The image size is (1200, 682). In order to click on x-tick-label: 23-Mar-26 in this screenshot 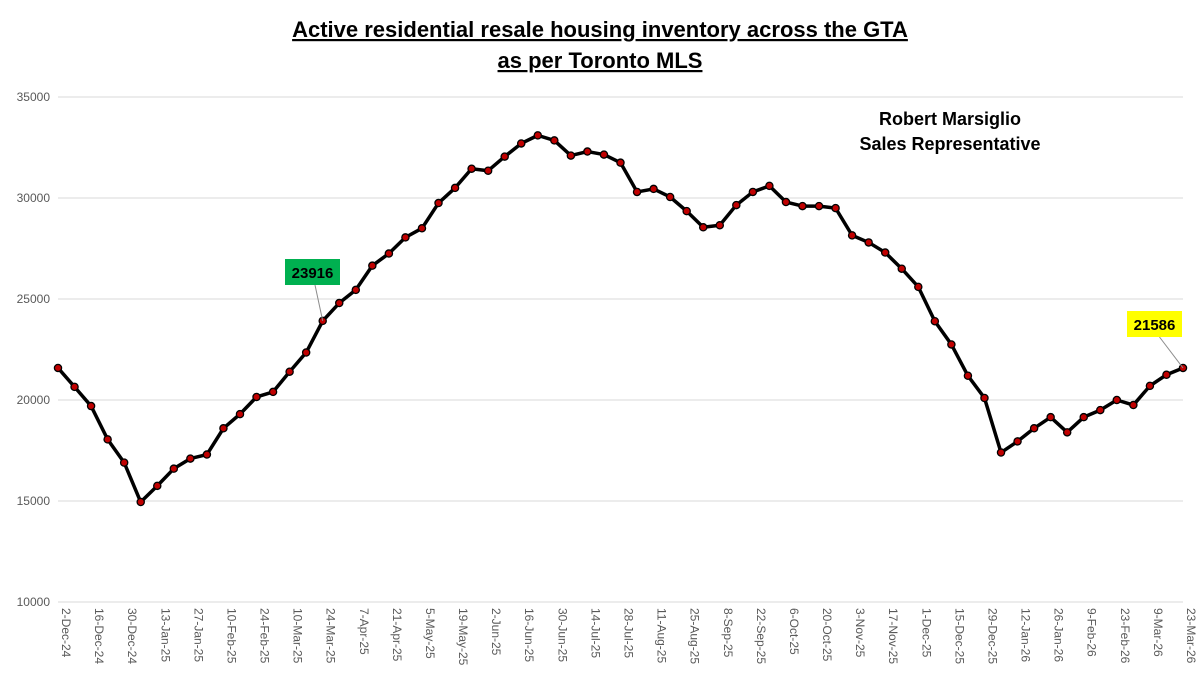, I will do `click(1191, 636)`.